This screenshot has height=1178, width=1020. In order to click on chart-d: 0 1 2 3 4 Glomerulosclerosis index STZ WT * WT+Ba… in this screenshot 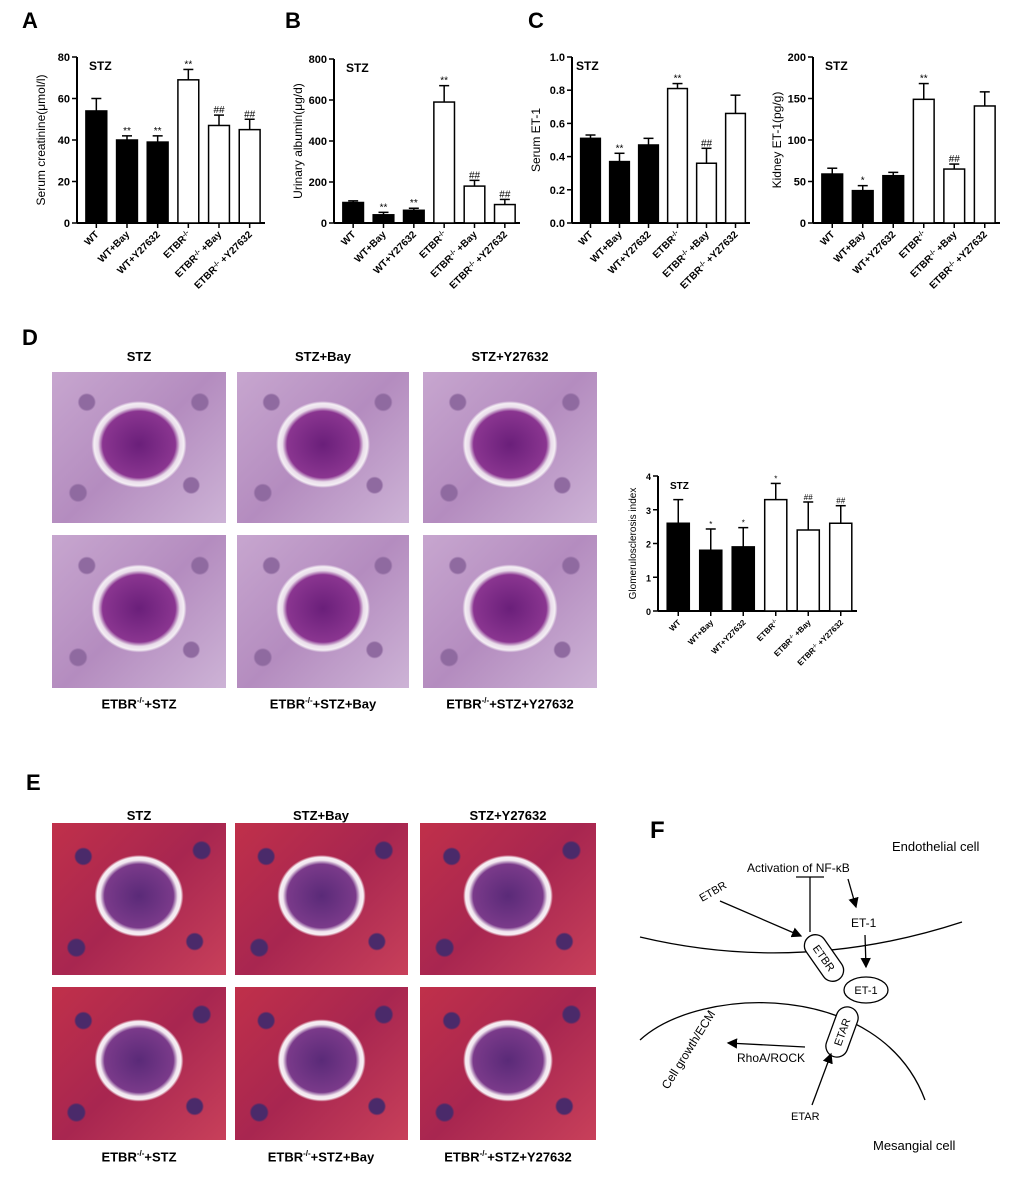, I will do `click(742, 570)`.